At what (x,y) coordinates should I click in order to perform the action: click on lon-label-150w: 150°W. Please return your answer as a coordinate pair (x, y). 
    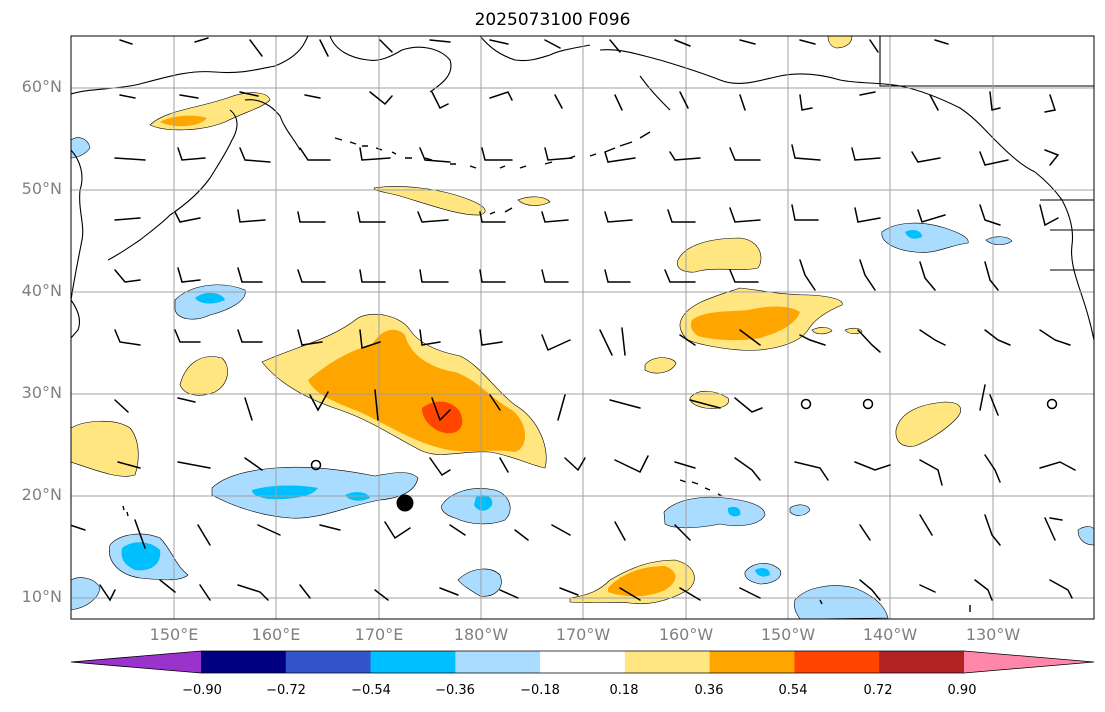
    Looking at the image, I should click on (788, 634).